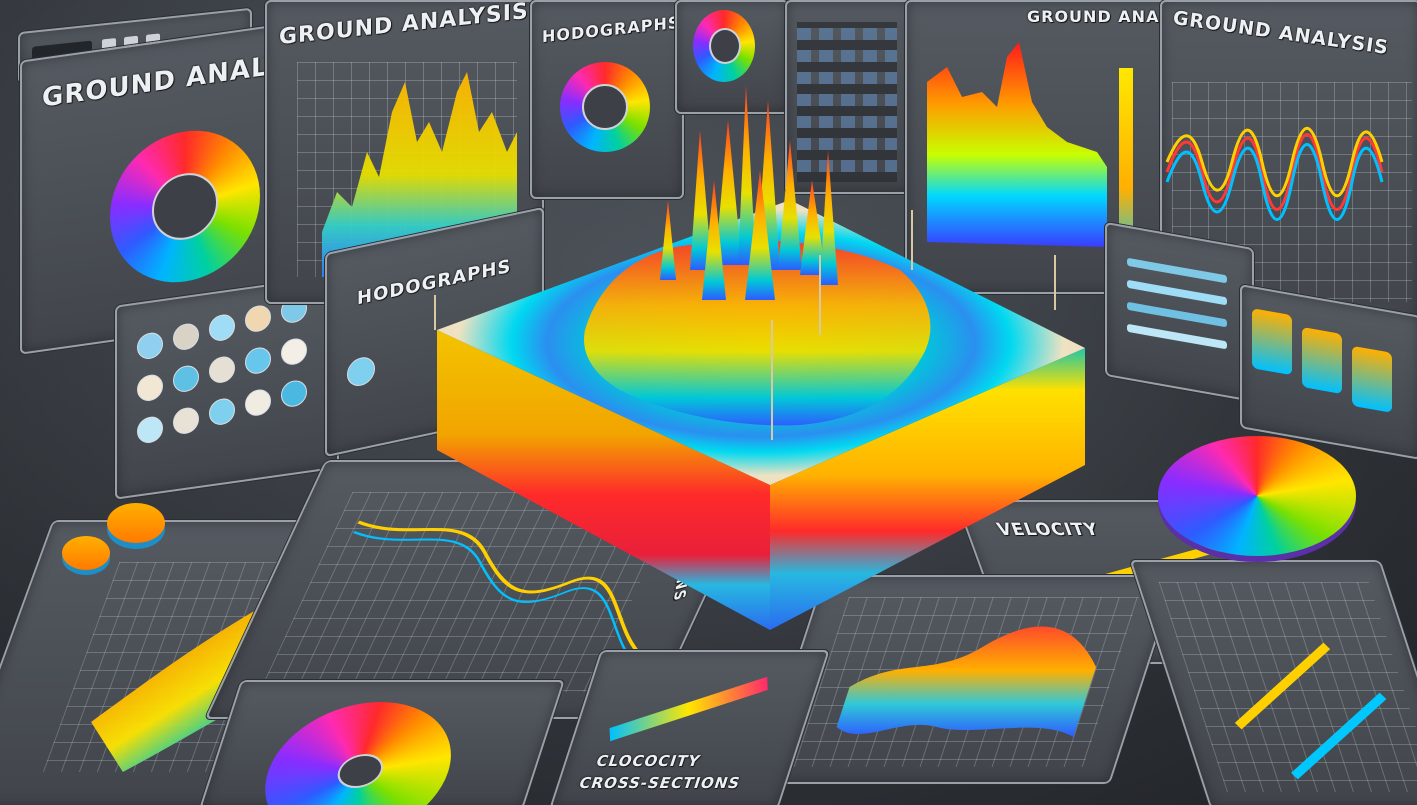 The height and width of the screenshot is (805, 1417). I want to click on sections-panel: SECTIONS, so click(487, 589).